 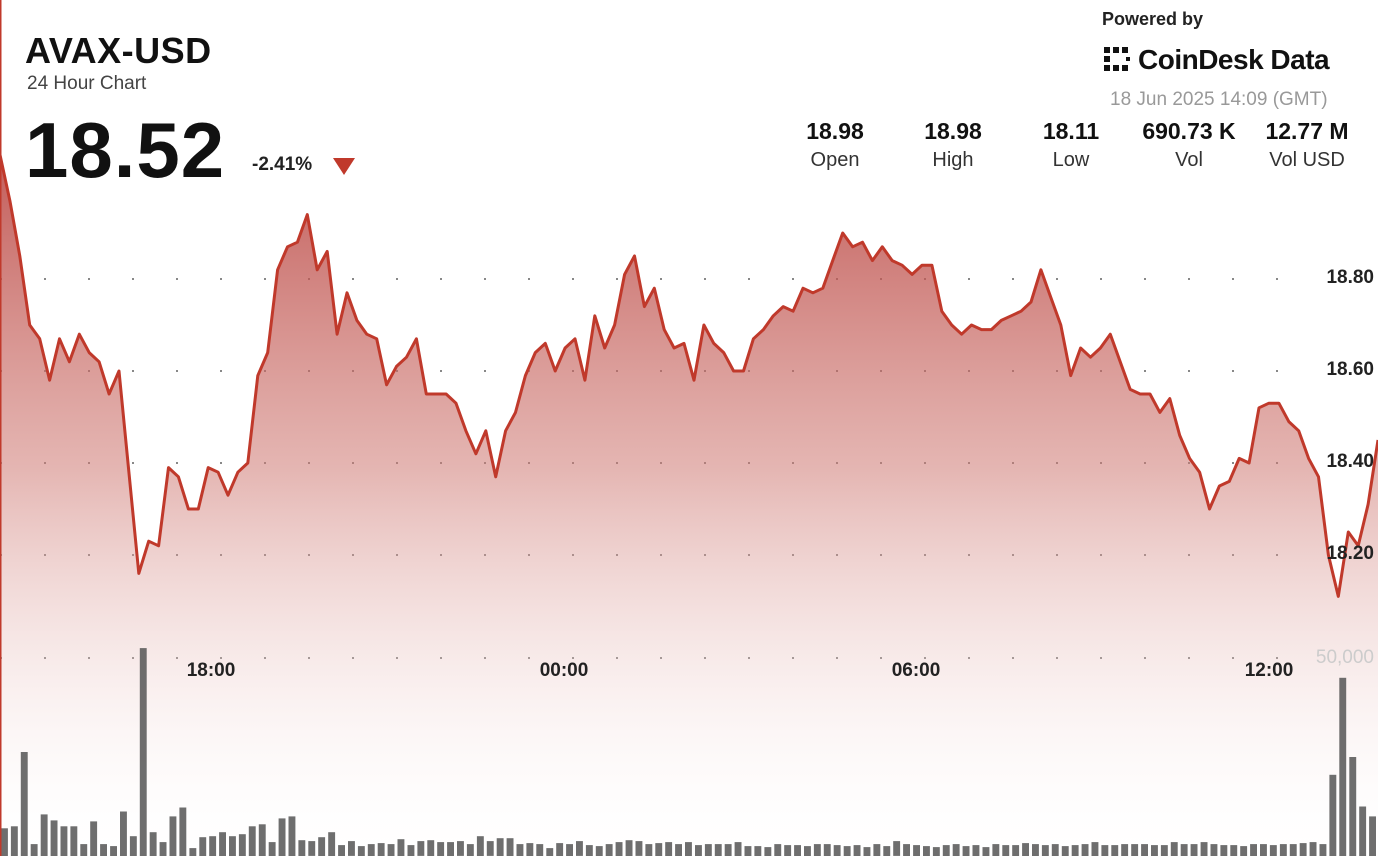 I want to click on stat-high: 18.98 High, so click(x=953, y=145).